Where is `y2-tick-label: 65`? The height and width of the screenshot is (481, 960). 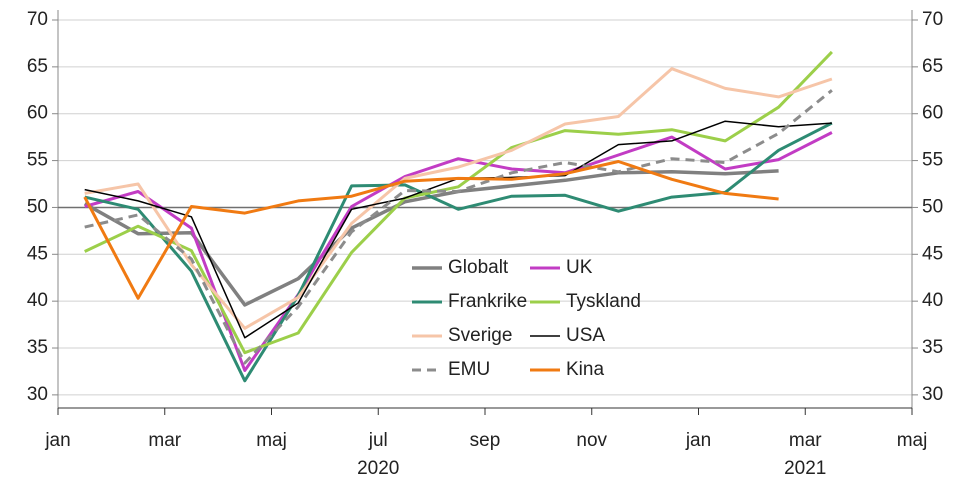
y2-tick-label: 65 is located at coordinates (932, 66).